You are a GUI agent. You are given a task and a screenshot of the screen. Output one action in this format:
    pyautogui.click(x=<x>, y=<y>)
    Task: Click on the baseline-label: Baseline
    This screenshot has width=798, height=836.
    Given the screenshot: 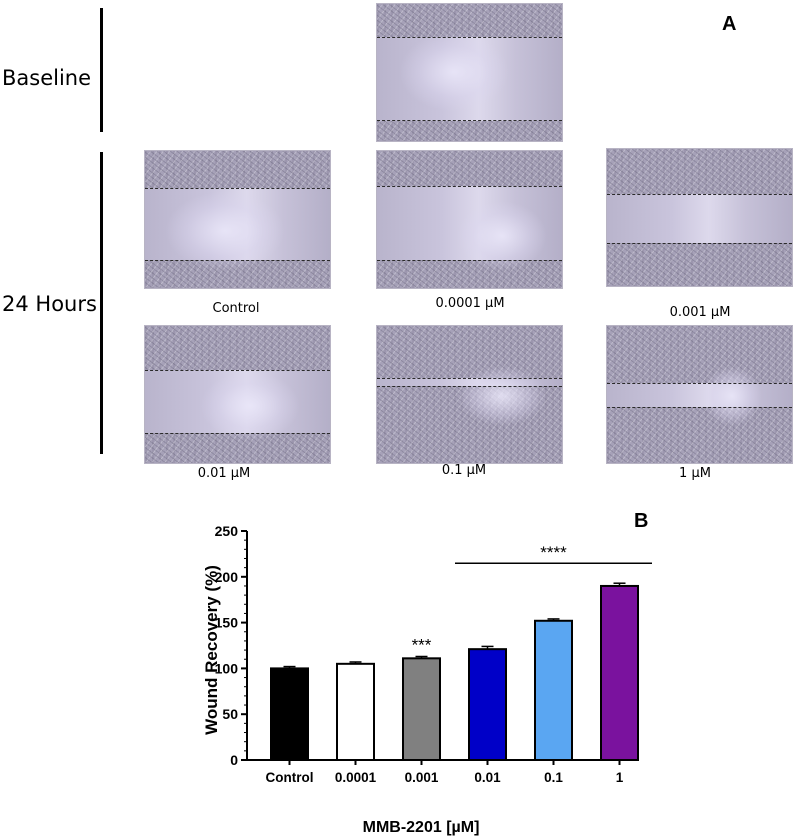 What is the action you would take?
    pyautogui.click(x=47, y=78)
    